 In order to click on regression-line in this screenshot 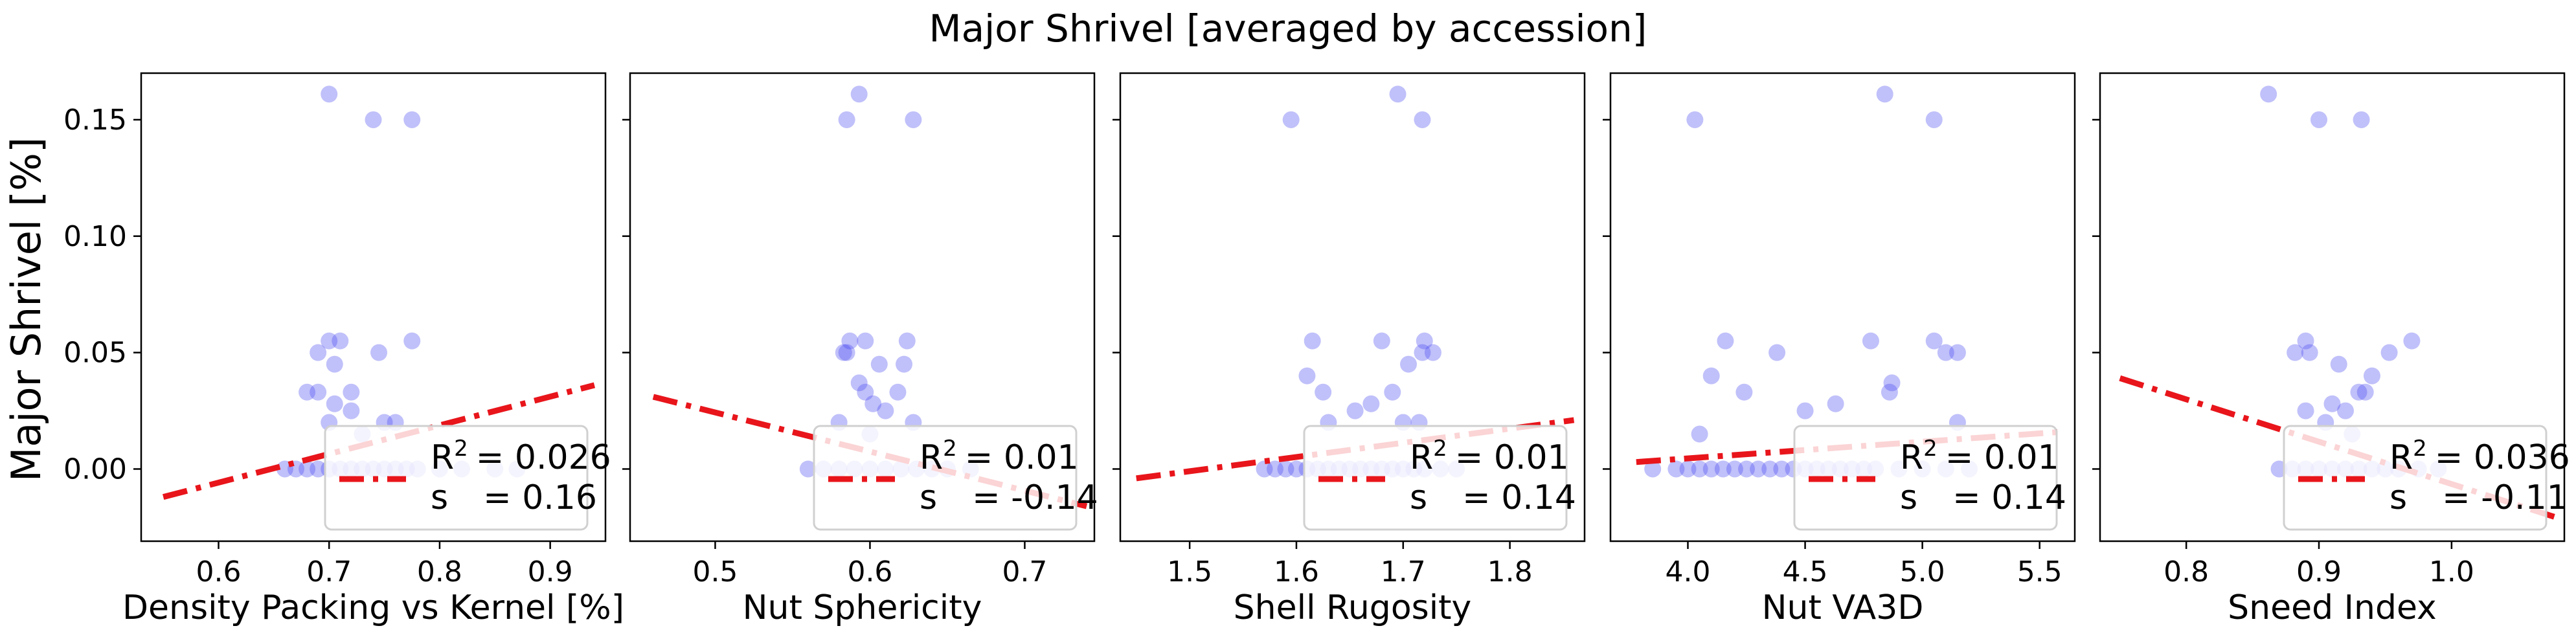, I will do `click(380, 441)`.